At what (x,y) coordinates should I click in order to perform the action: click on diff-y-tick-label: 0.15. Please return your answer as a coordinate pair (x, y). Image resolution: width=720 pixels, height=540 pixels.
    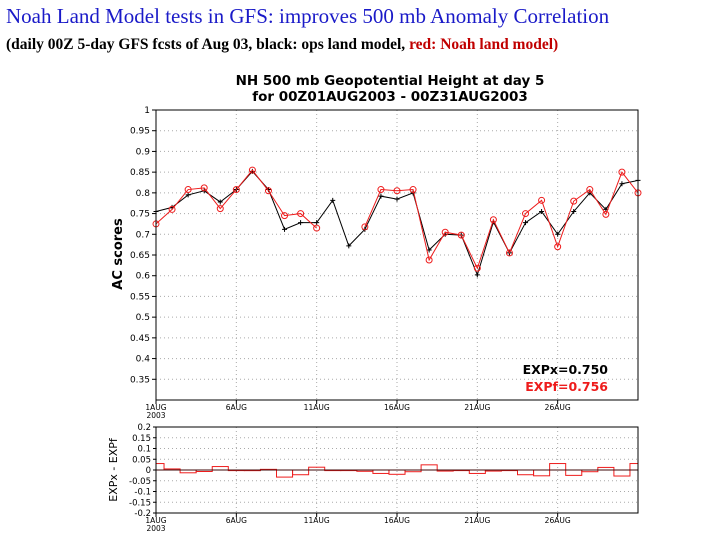
    Looking at the image, I should click on (141, 439).